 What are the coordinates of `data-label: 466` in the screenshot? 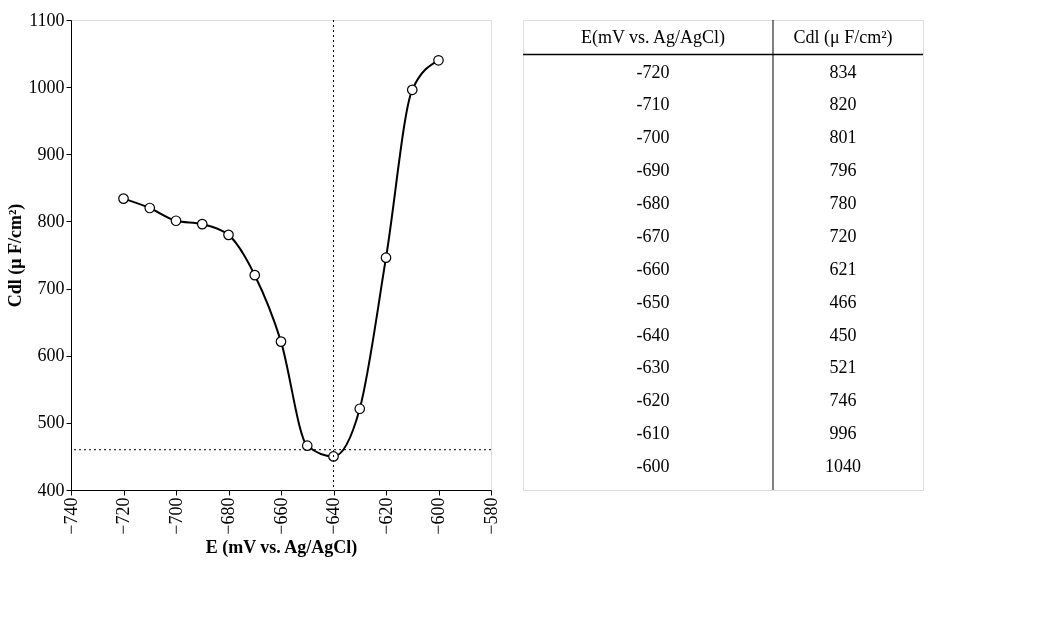 It's located at (843, 301).